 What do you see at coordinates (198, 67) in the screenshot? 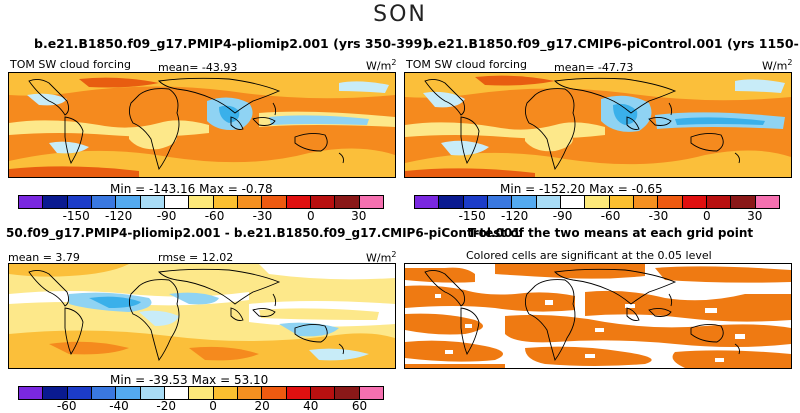
I see `mean-label-top-left: mean= -43.93` at bounding box center [198, 67].